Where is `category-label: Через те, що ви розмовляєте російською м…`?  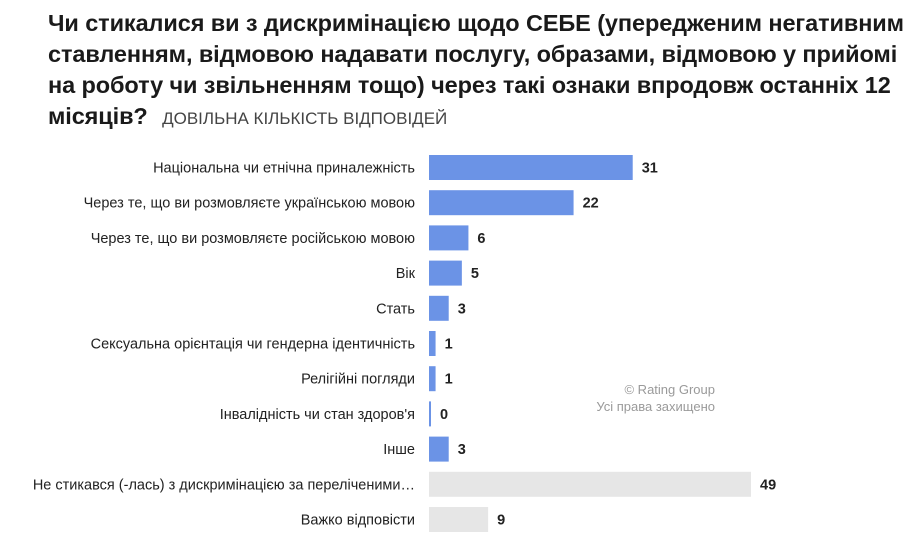 category-label: Через те, що ви розмовляєте російською м… is located at coordinates (253, 239).